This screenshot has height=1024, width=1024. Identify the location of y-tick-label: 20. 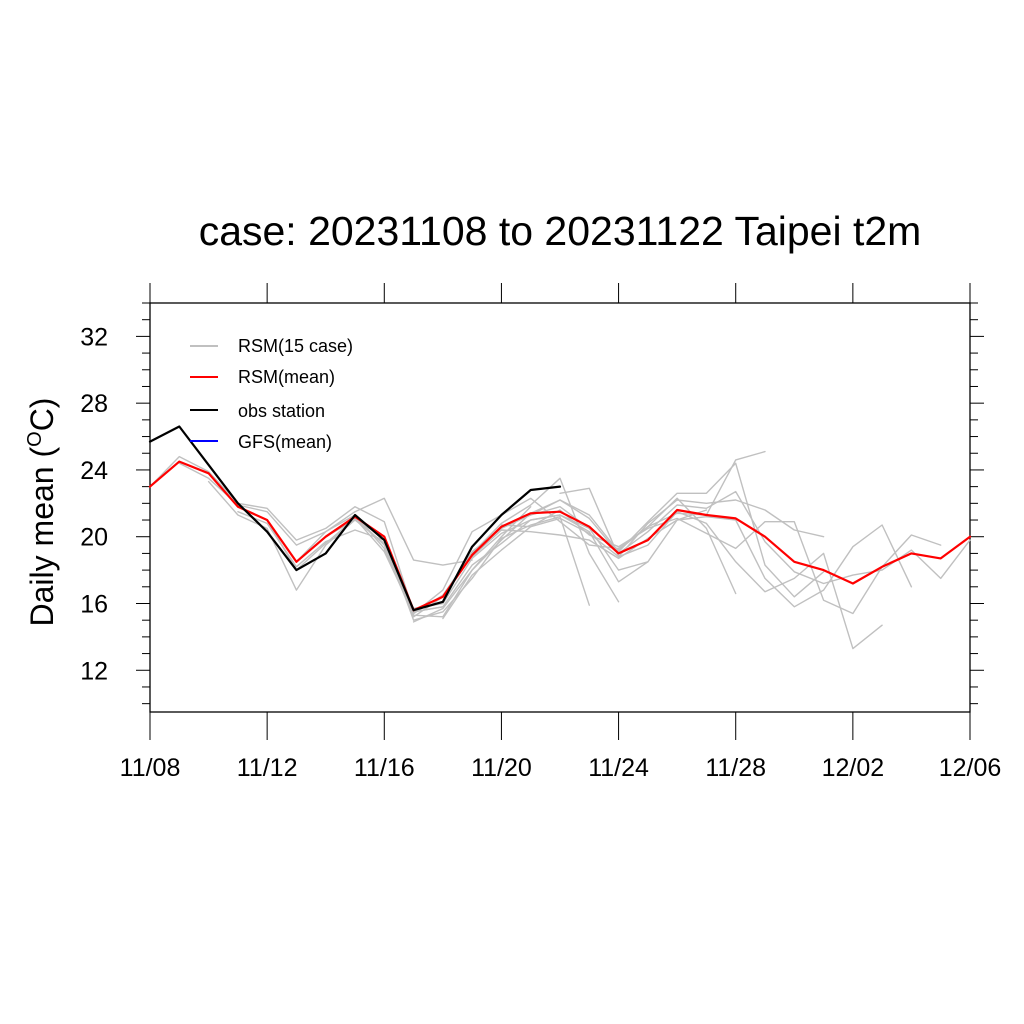
(94, 538).